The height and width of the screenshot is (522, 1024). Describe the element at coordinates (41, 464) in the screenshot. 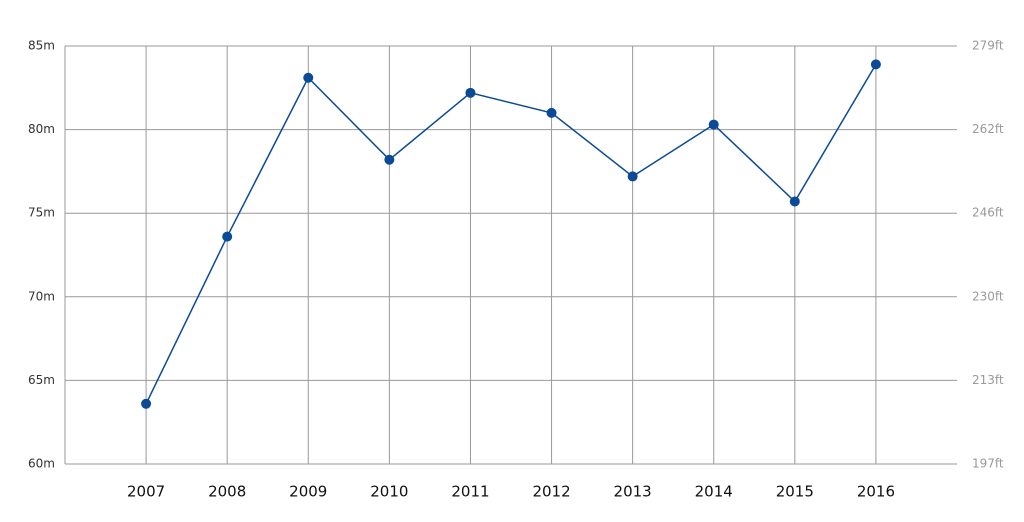

I see `y-tick-label: 60m` at that location.